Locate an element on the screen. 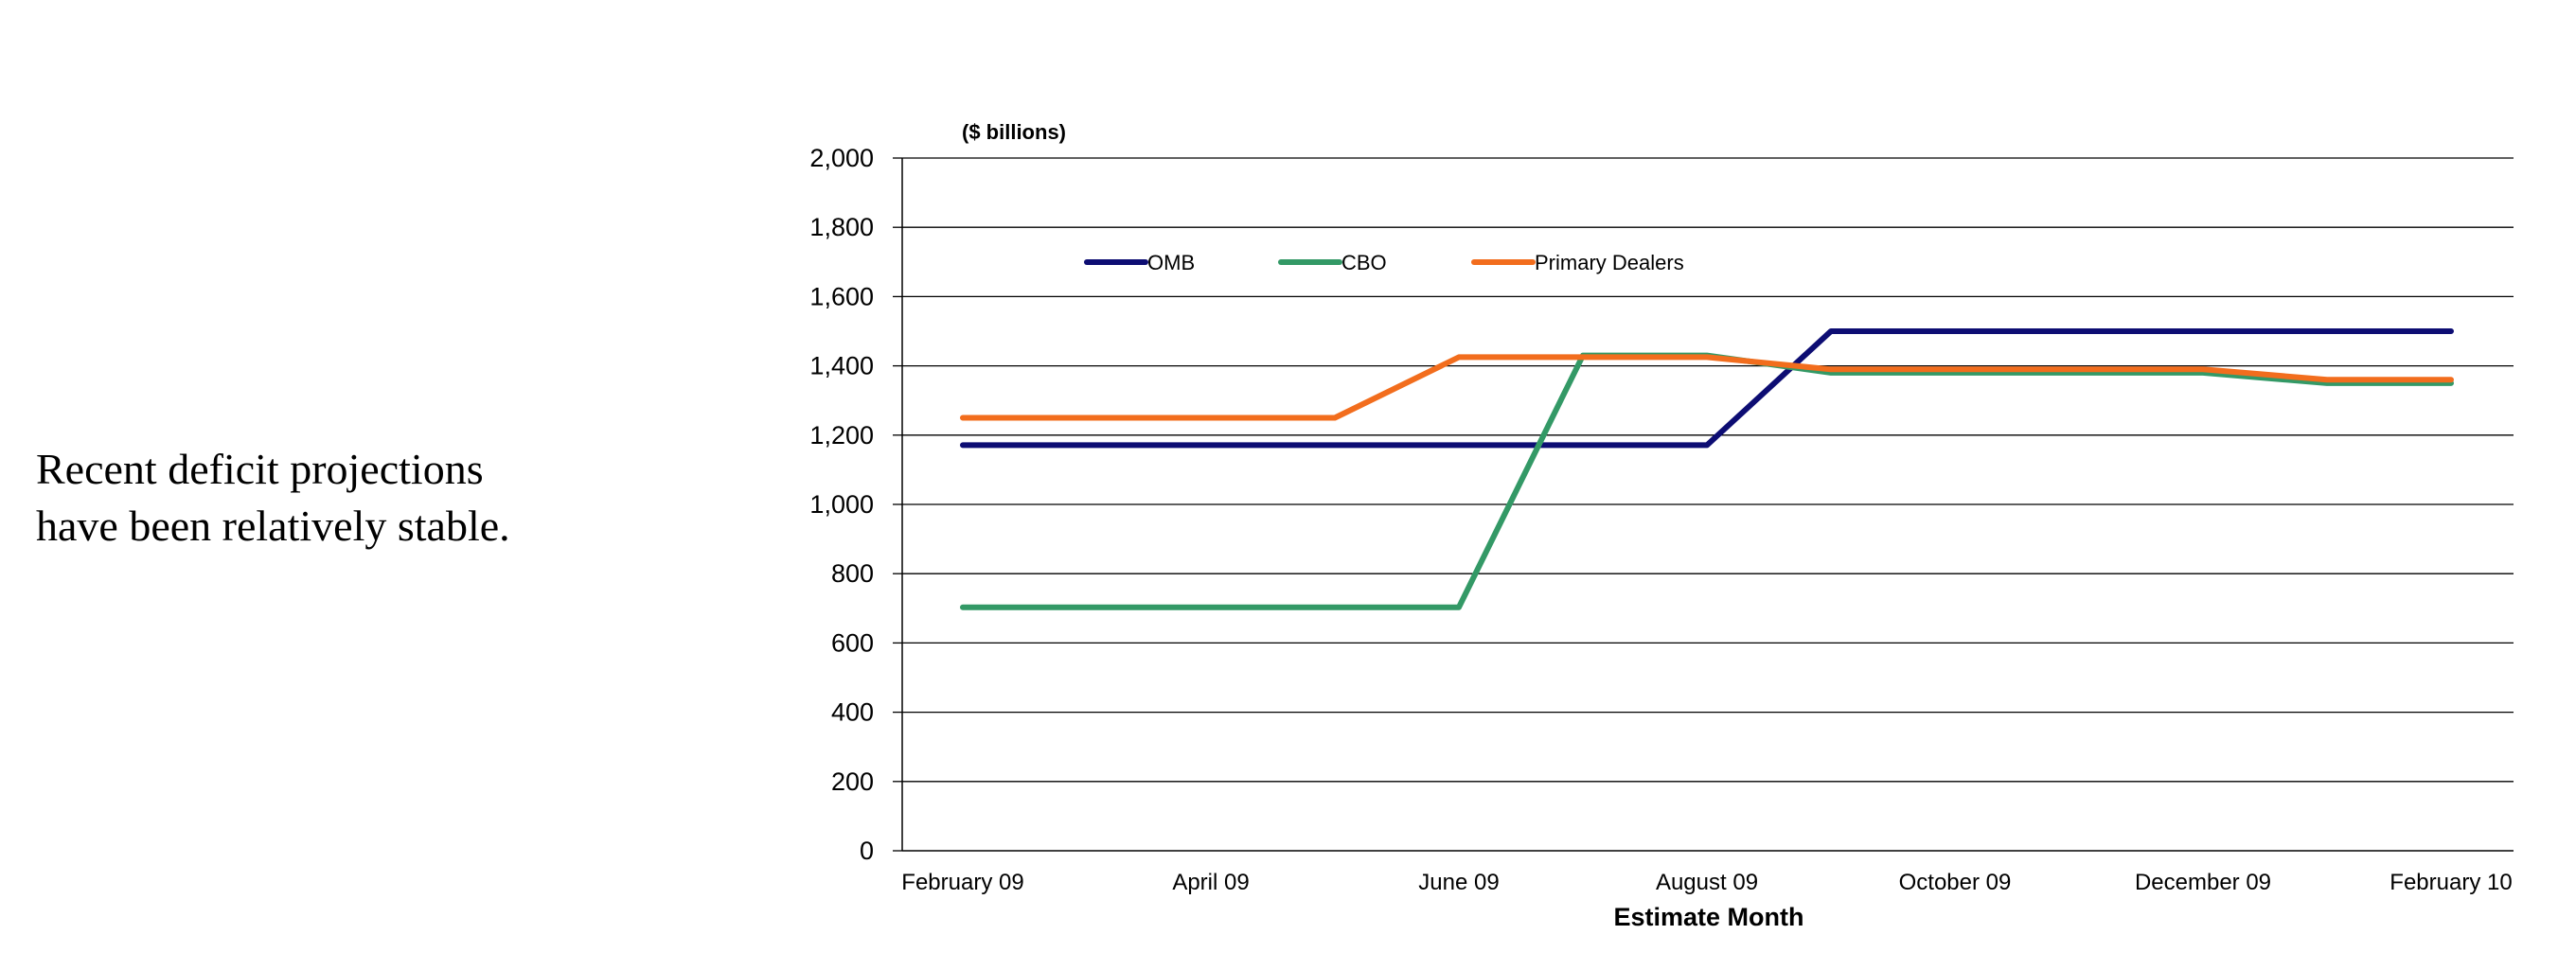 Image resolution: width=2576 pixels, height=970 pixels. series-line-primary-dealers is located at coordinates (1707, 387).